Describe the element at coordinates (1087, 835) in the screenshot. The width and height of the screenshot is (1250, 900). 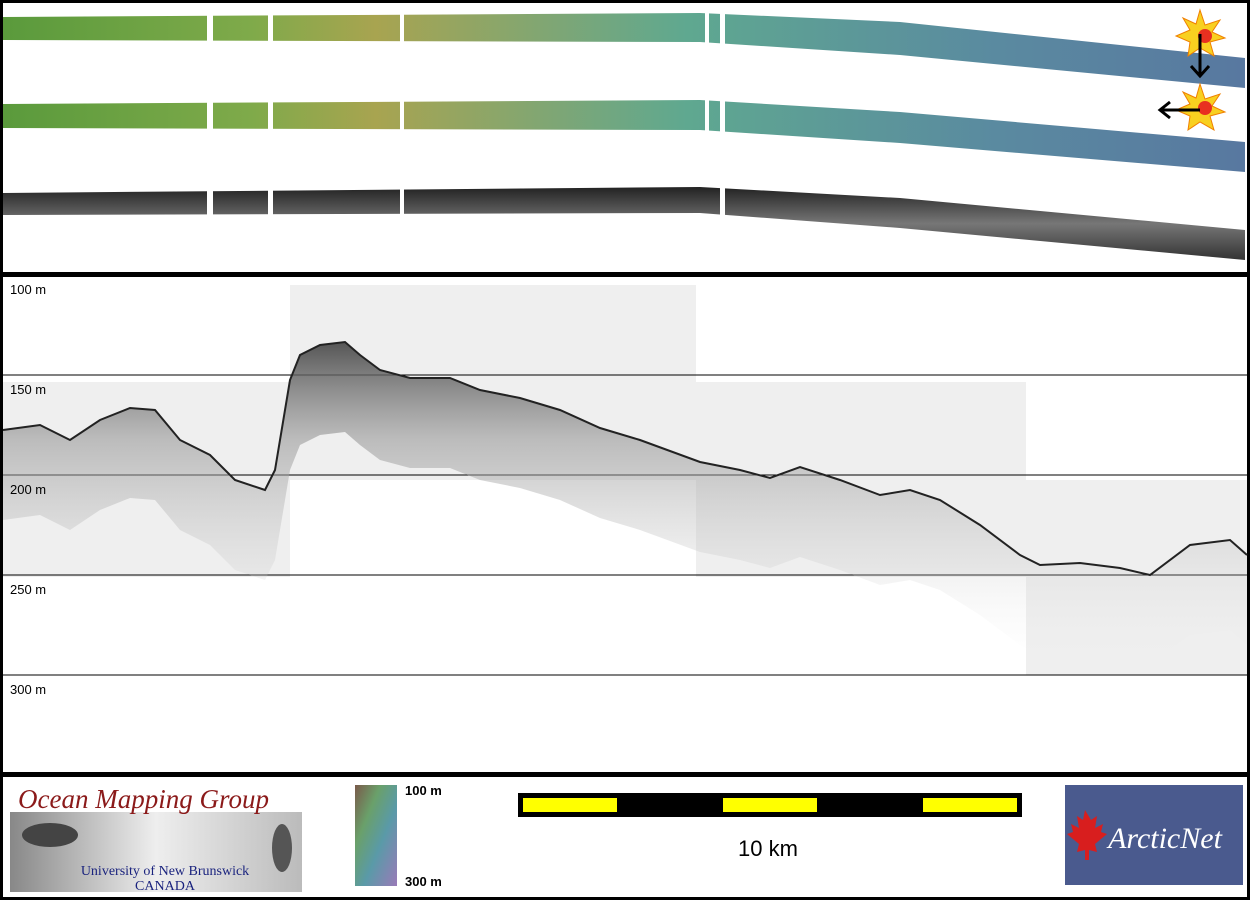
I see `maple-leaf` at that location.